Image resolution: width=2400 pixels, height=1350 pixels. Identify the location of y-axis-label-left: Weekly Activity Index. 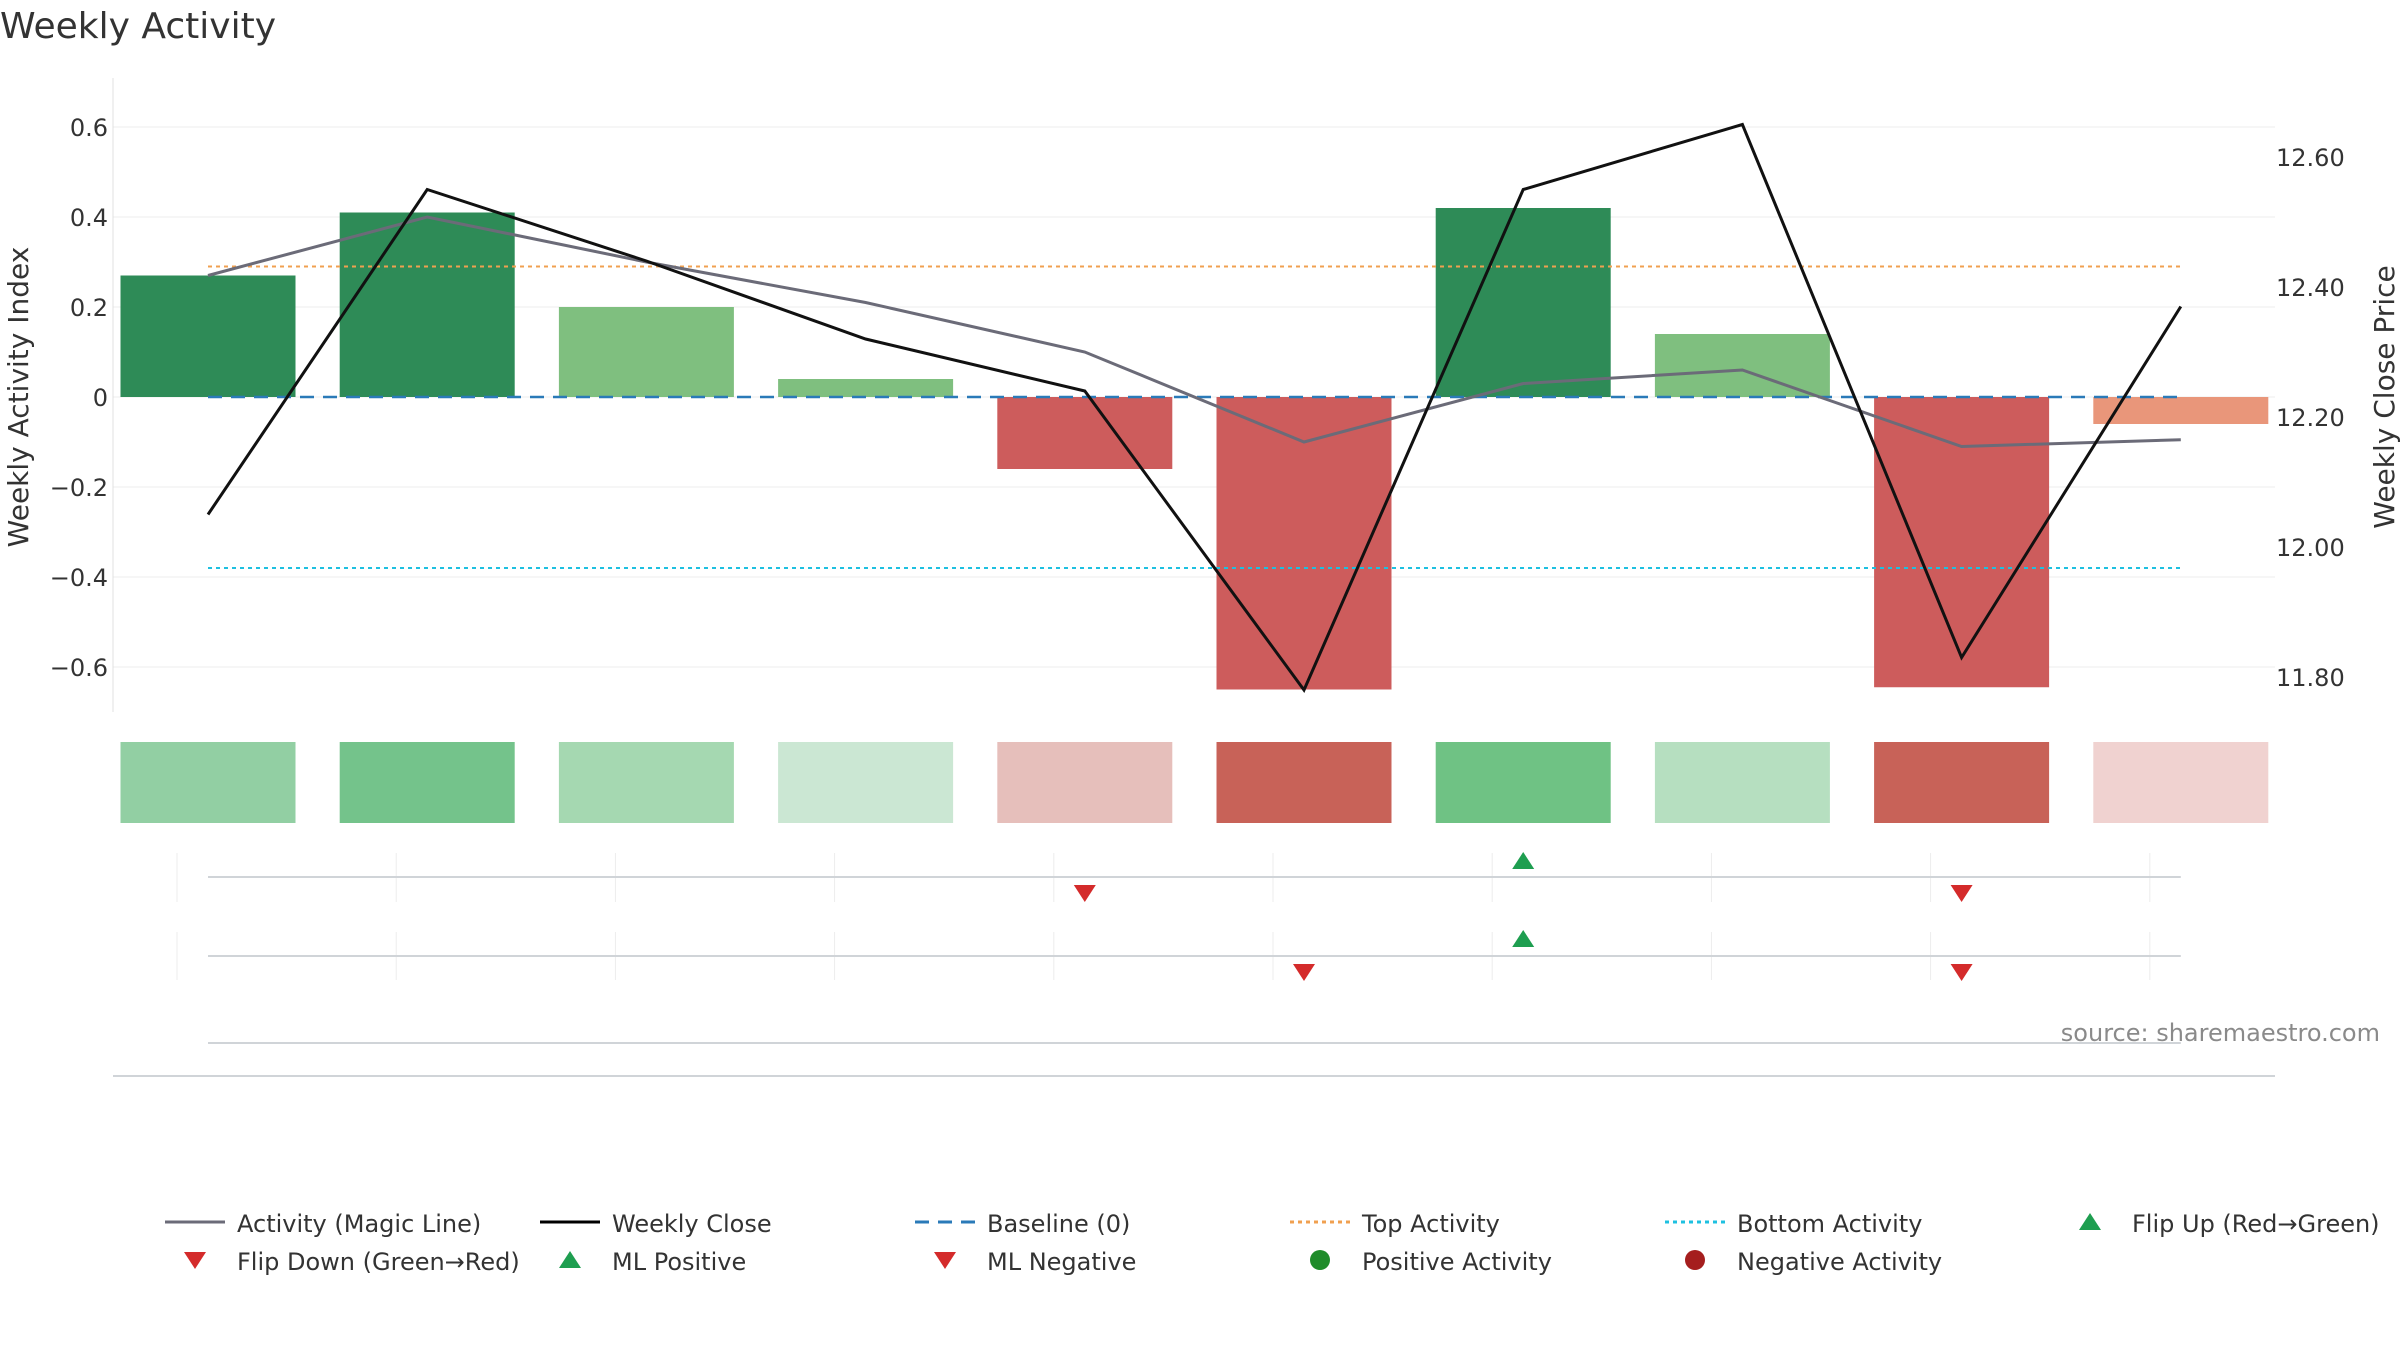
(18, 397).